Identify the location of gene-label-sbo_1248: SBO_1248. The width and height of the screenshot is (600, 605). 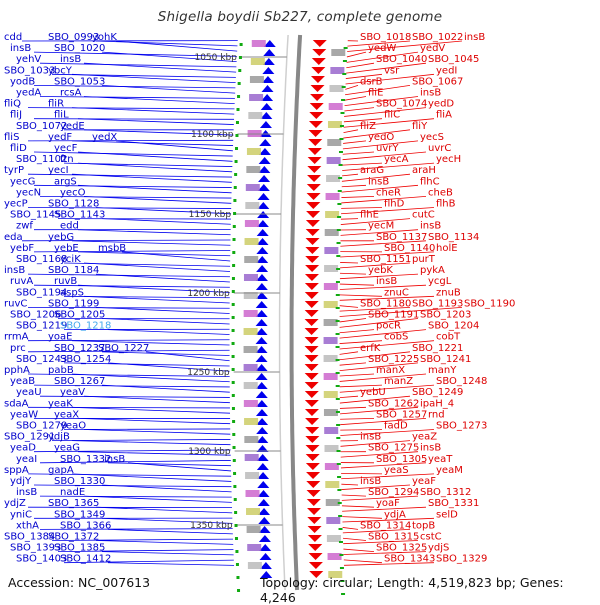
(461, 381).